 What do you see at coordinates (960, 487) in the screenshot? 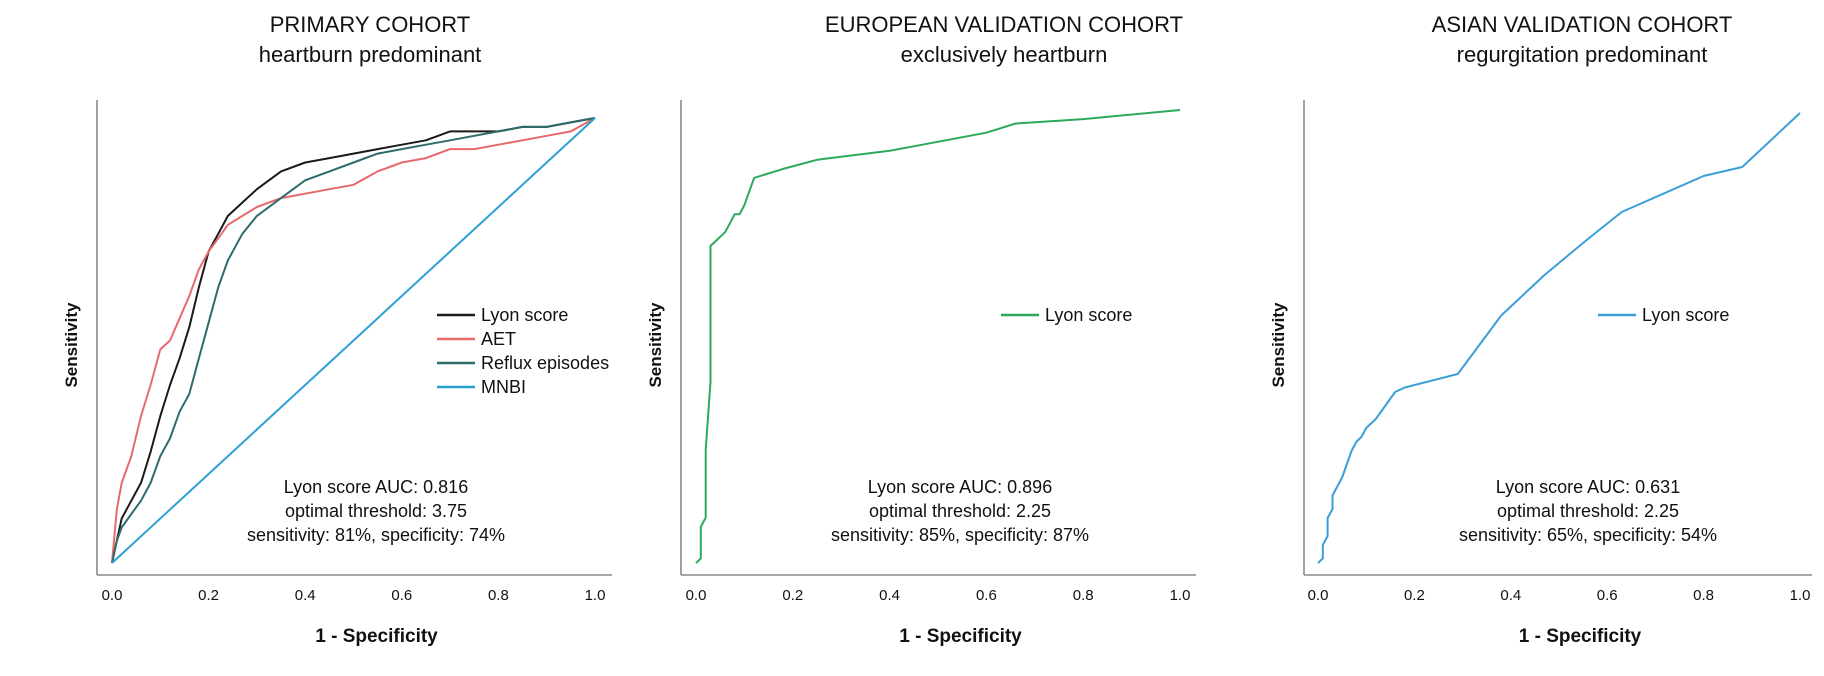
I see `annotation-line-0: Lyon score AUC: 0.896` at bounding box center [960, 487].